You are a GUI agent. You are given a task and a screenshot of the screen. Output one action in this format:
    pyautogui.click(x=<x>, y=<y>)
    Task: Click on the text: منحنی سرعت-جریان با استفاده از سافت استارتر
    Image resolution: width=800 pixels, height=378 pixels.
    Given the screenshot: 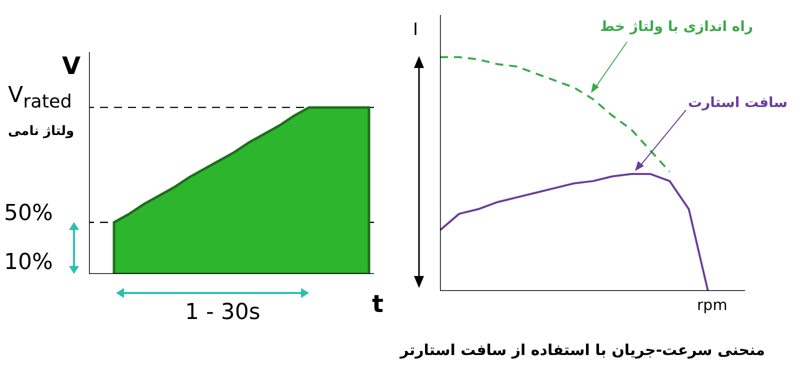 What is the action you would take?
    pyautogui.click(x=581, y=350)
    